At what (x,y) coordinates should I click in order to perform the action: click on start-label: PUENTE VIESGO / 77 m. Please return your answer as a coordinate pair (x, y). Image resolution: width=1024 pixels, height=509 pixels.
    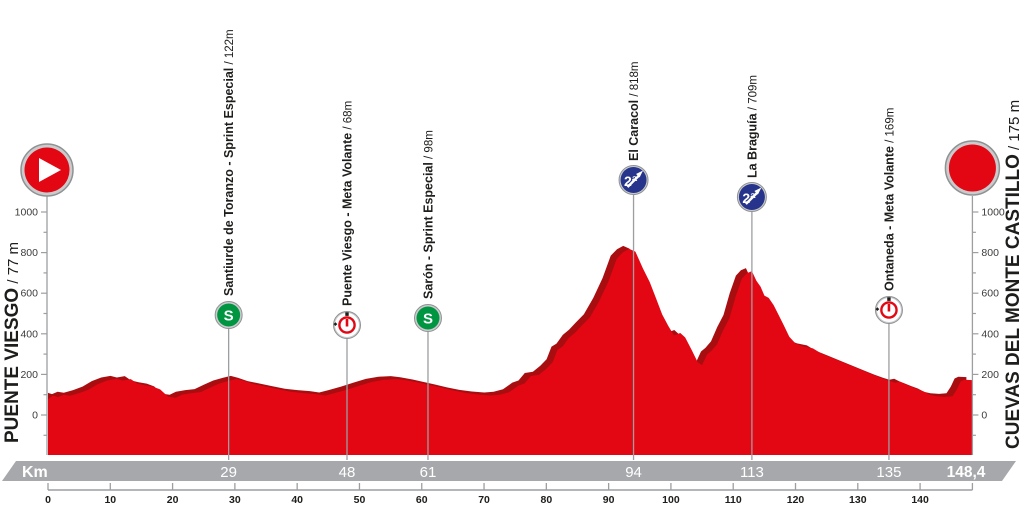
    Looking at the image, I should click on (12, 342).